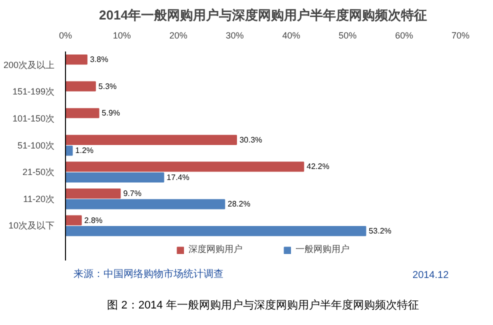  Describe the element at coordinates (431, 275) in the screenshot. I see `text: 2014.12` at that location.